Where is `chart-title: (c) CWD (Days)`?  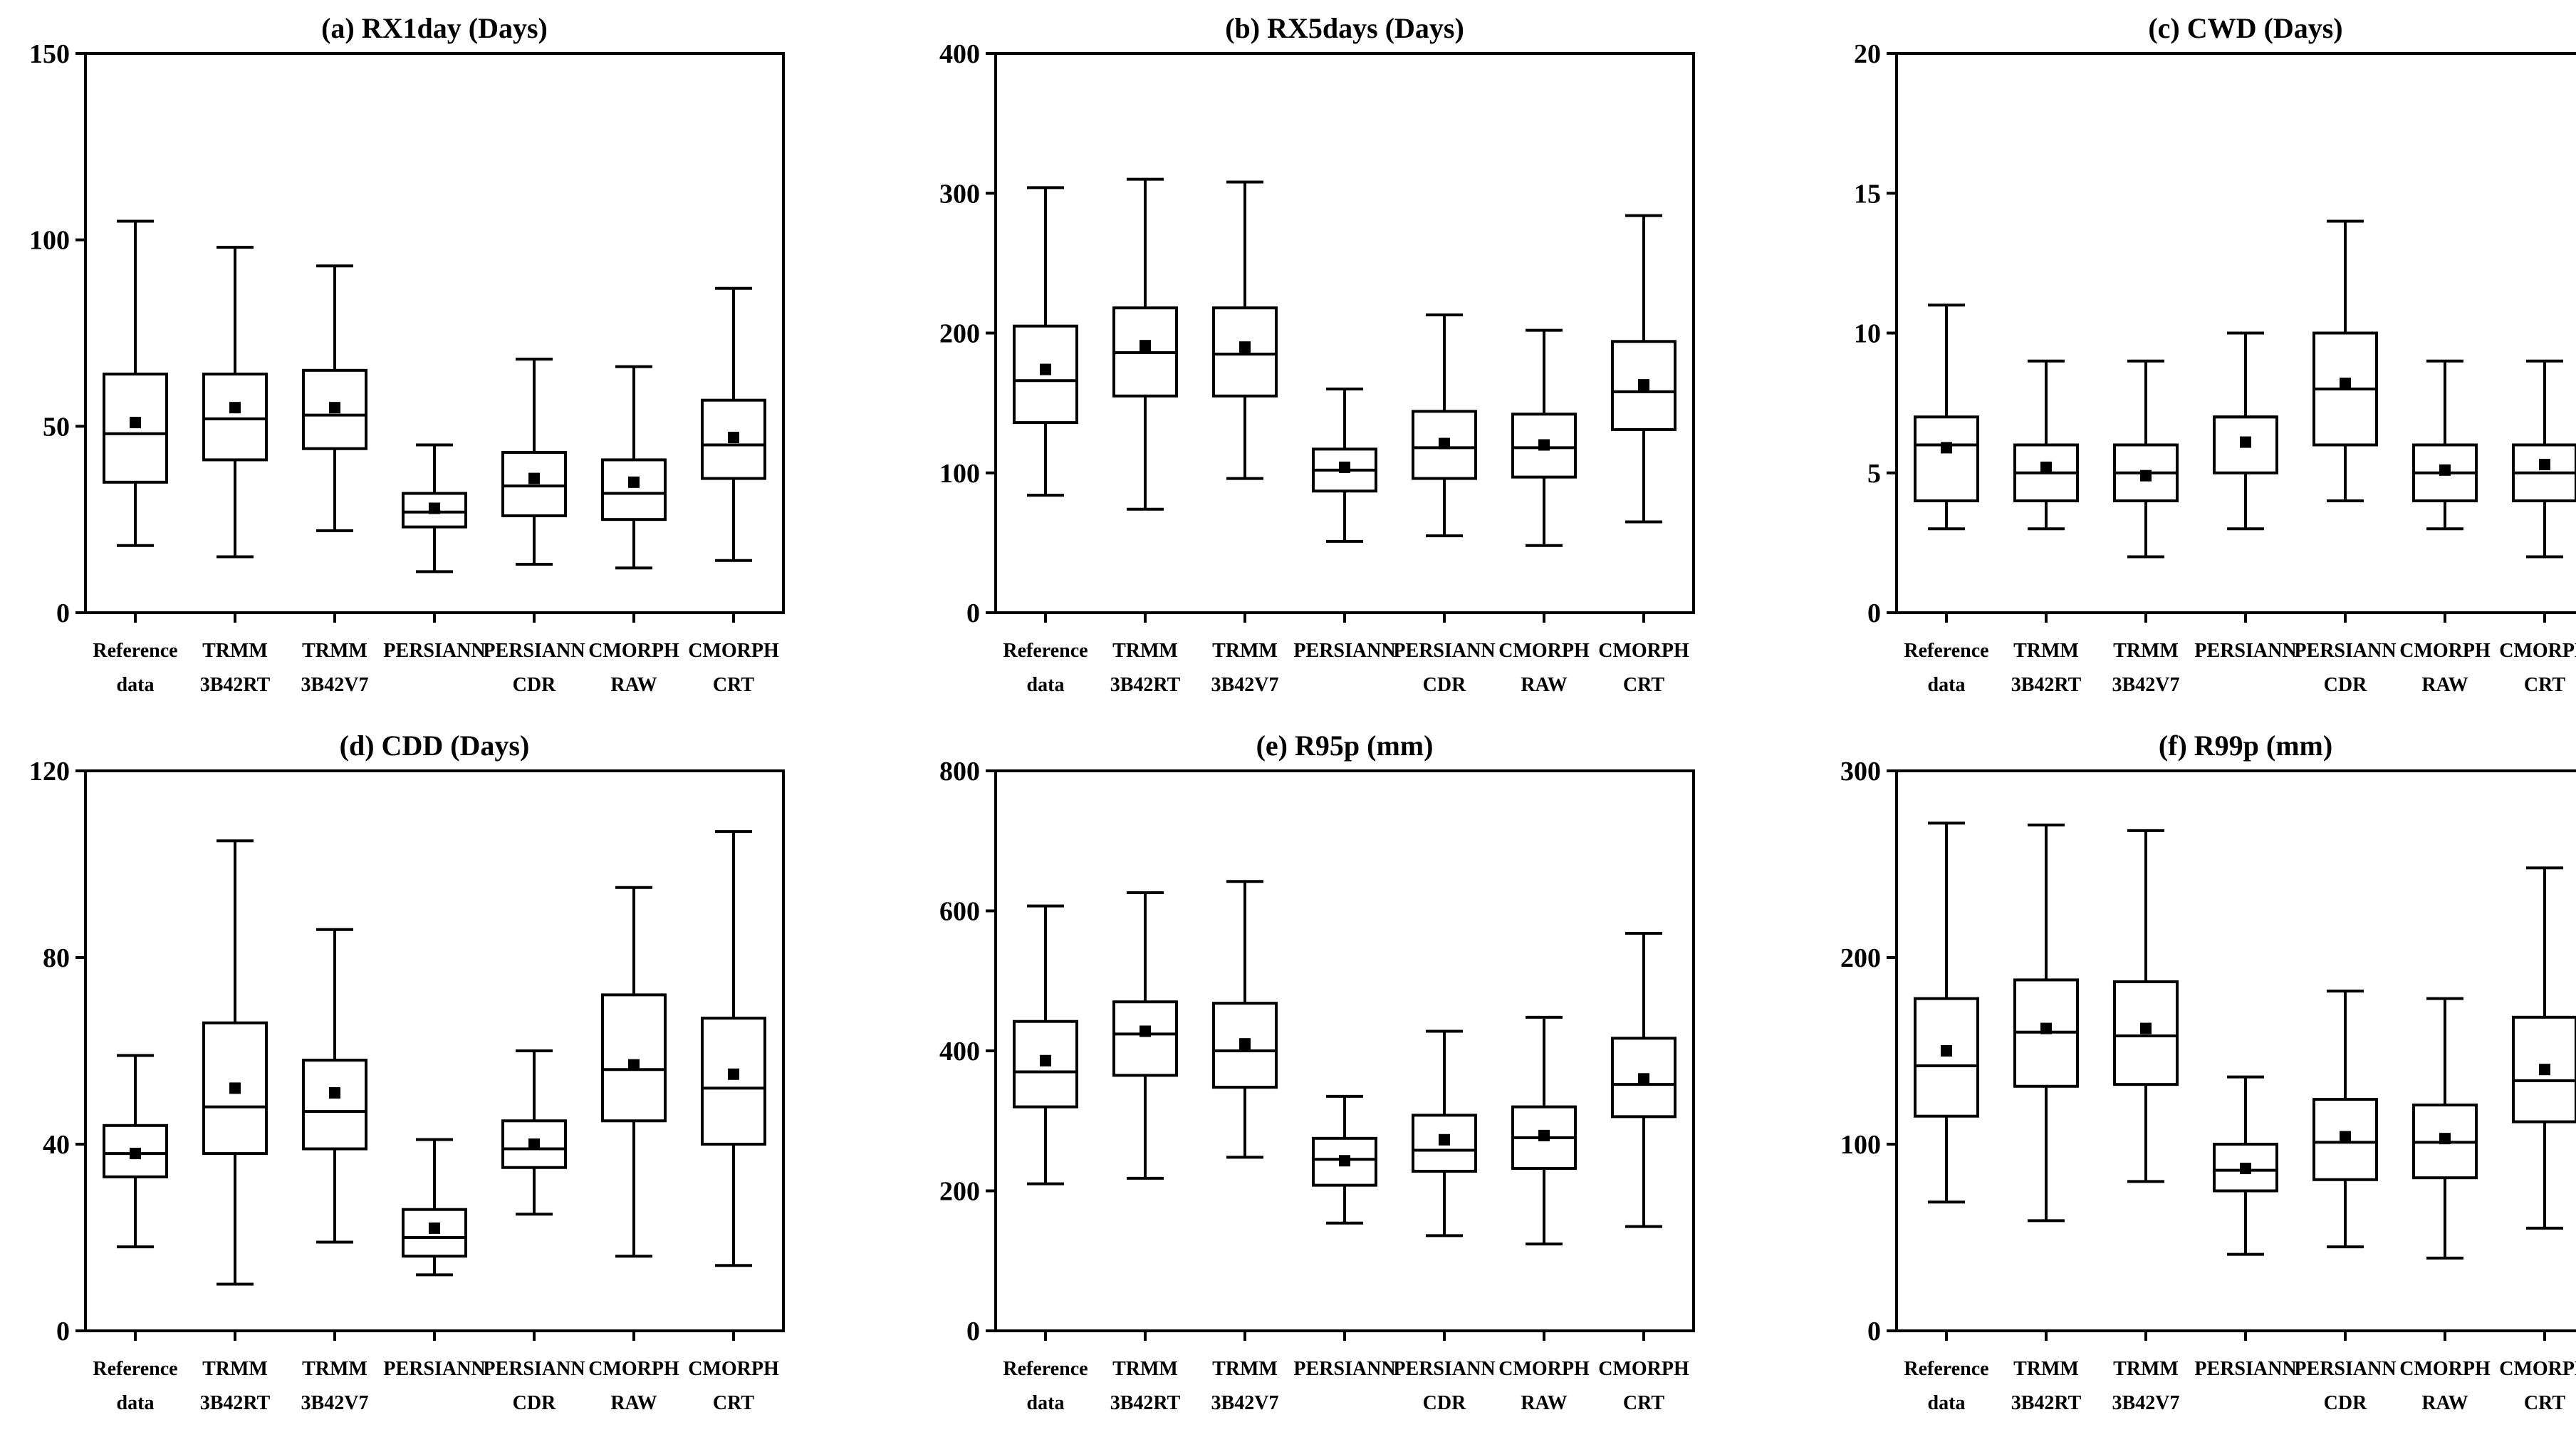 chart-title: (c) CWD (Days) is located at coordinates (2245, 28).